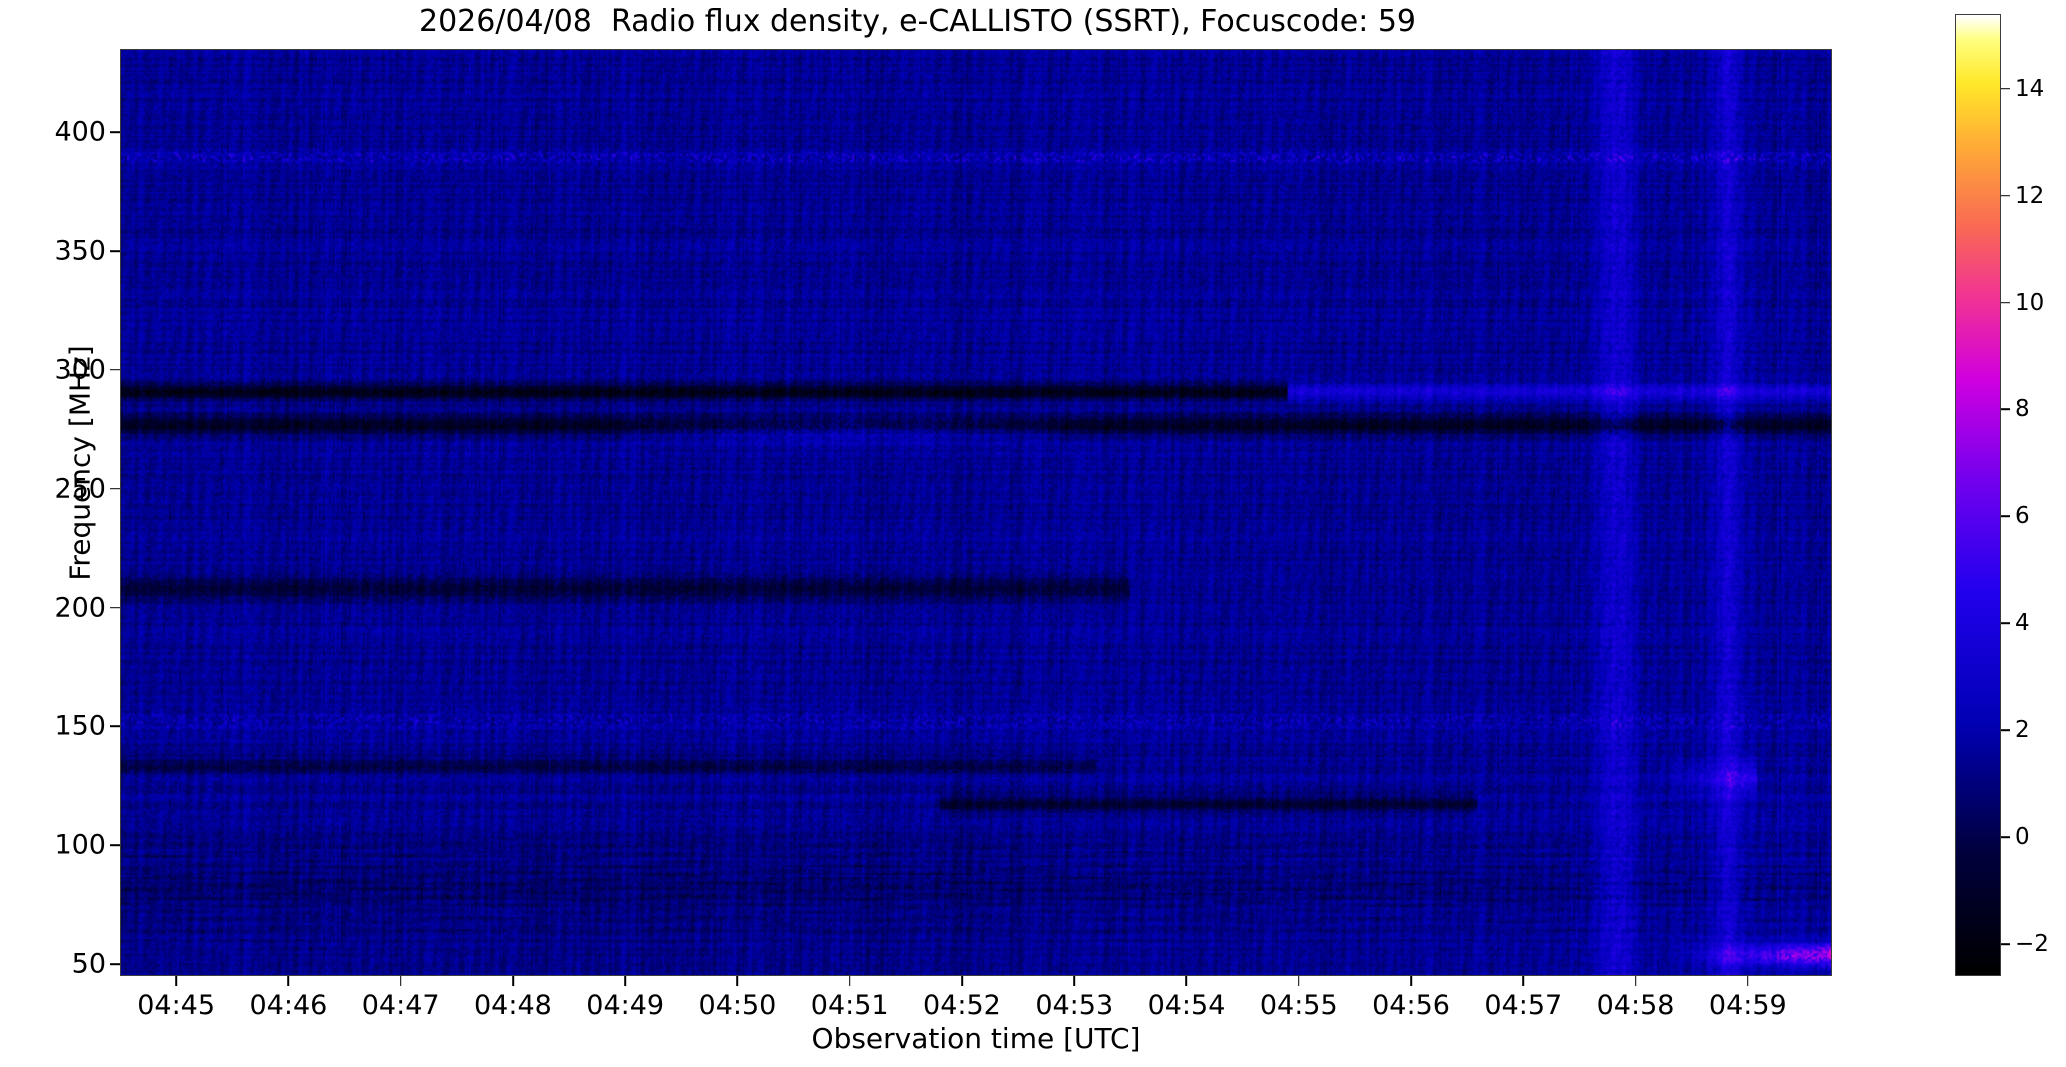 The image size is (2066, 1067). What do you see at coordinates (80, 726) in the screenshot?
I see `y-tick-label: 150` at bounding box center [80, 726].